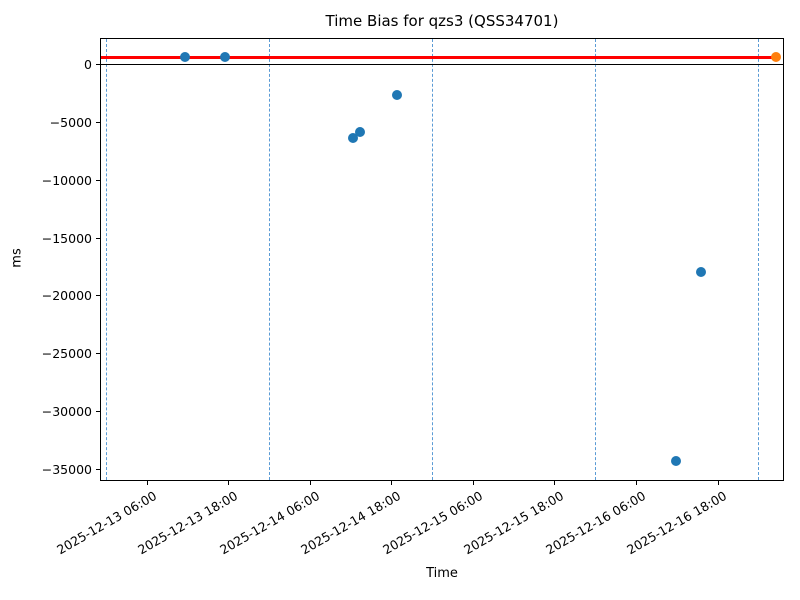  I want to click on current-bias-line, so click(438, 57).